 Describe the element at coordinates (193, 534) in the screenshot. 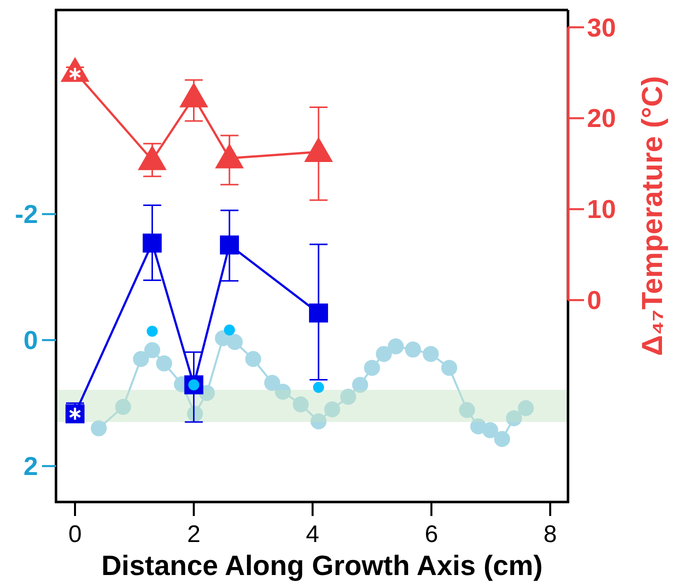

I see `x-tick-label: 2` at that location.